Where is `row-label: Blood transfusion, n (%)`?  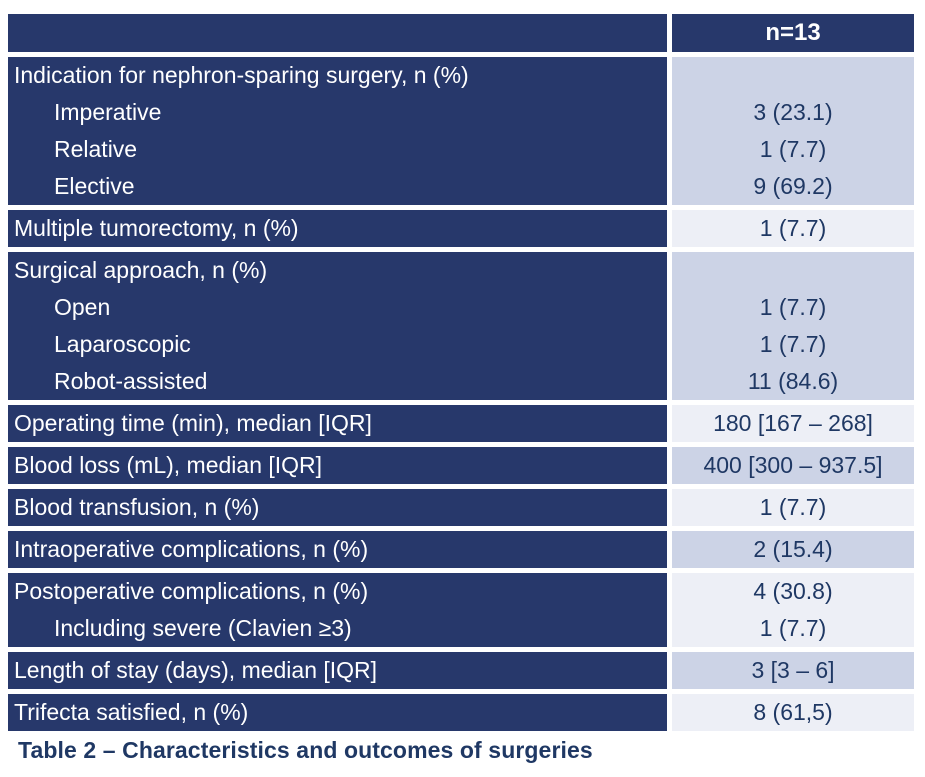 row-label: Blood transfusion, n (%) is located at coordinates (137, 507).